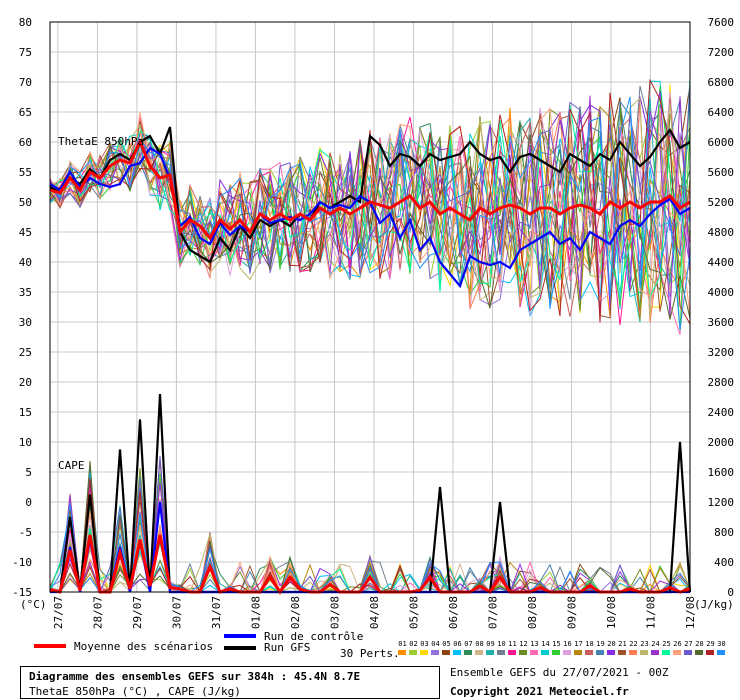 This screenshot has height=700, width=740. I want to click on left-tick-label: 35, so click(25, 292).